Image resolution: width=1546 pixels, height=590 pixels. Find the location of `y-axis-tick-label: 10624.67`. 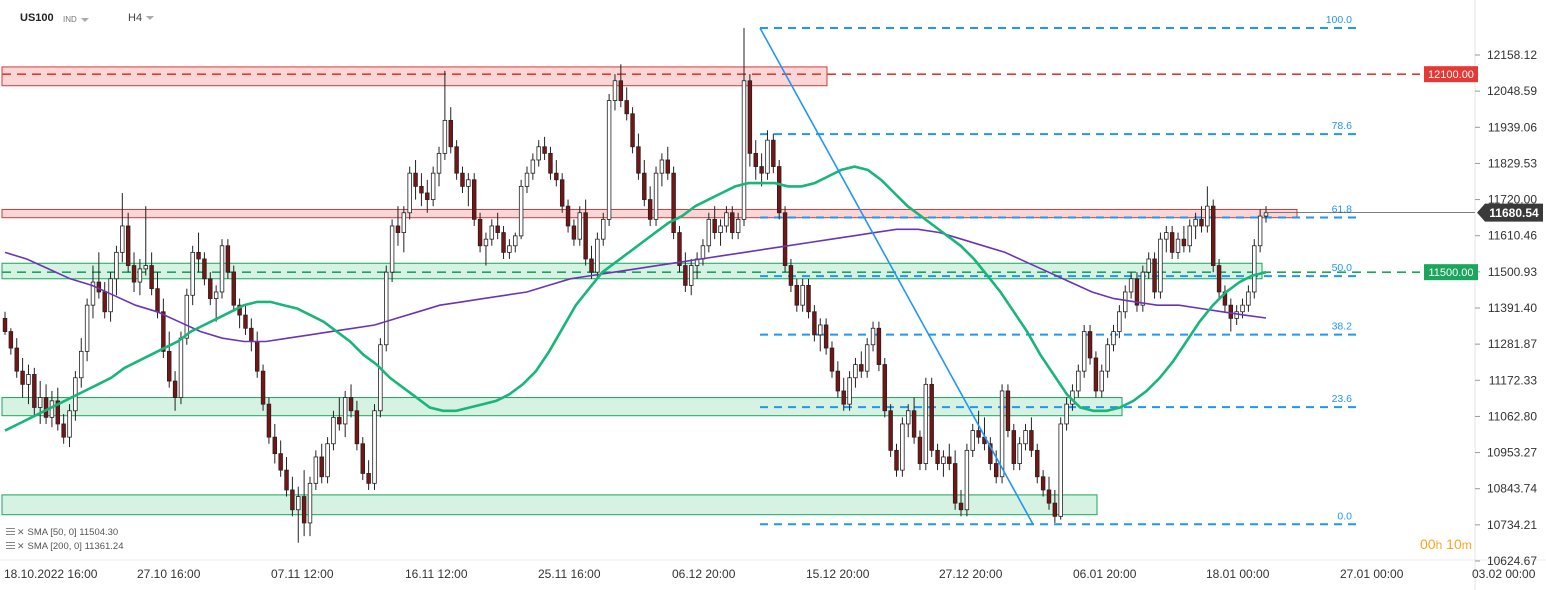

y-axis-tick-label: 10624.67 is located at coordinates (1512, 561).